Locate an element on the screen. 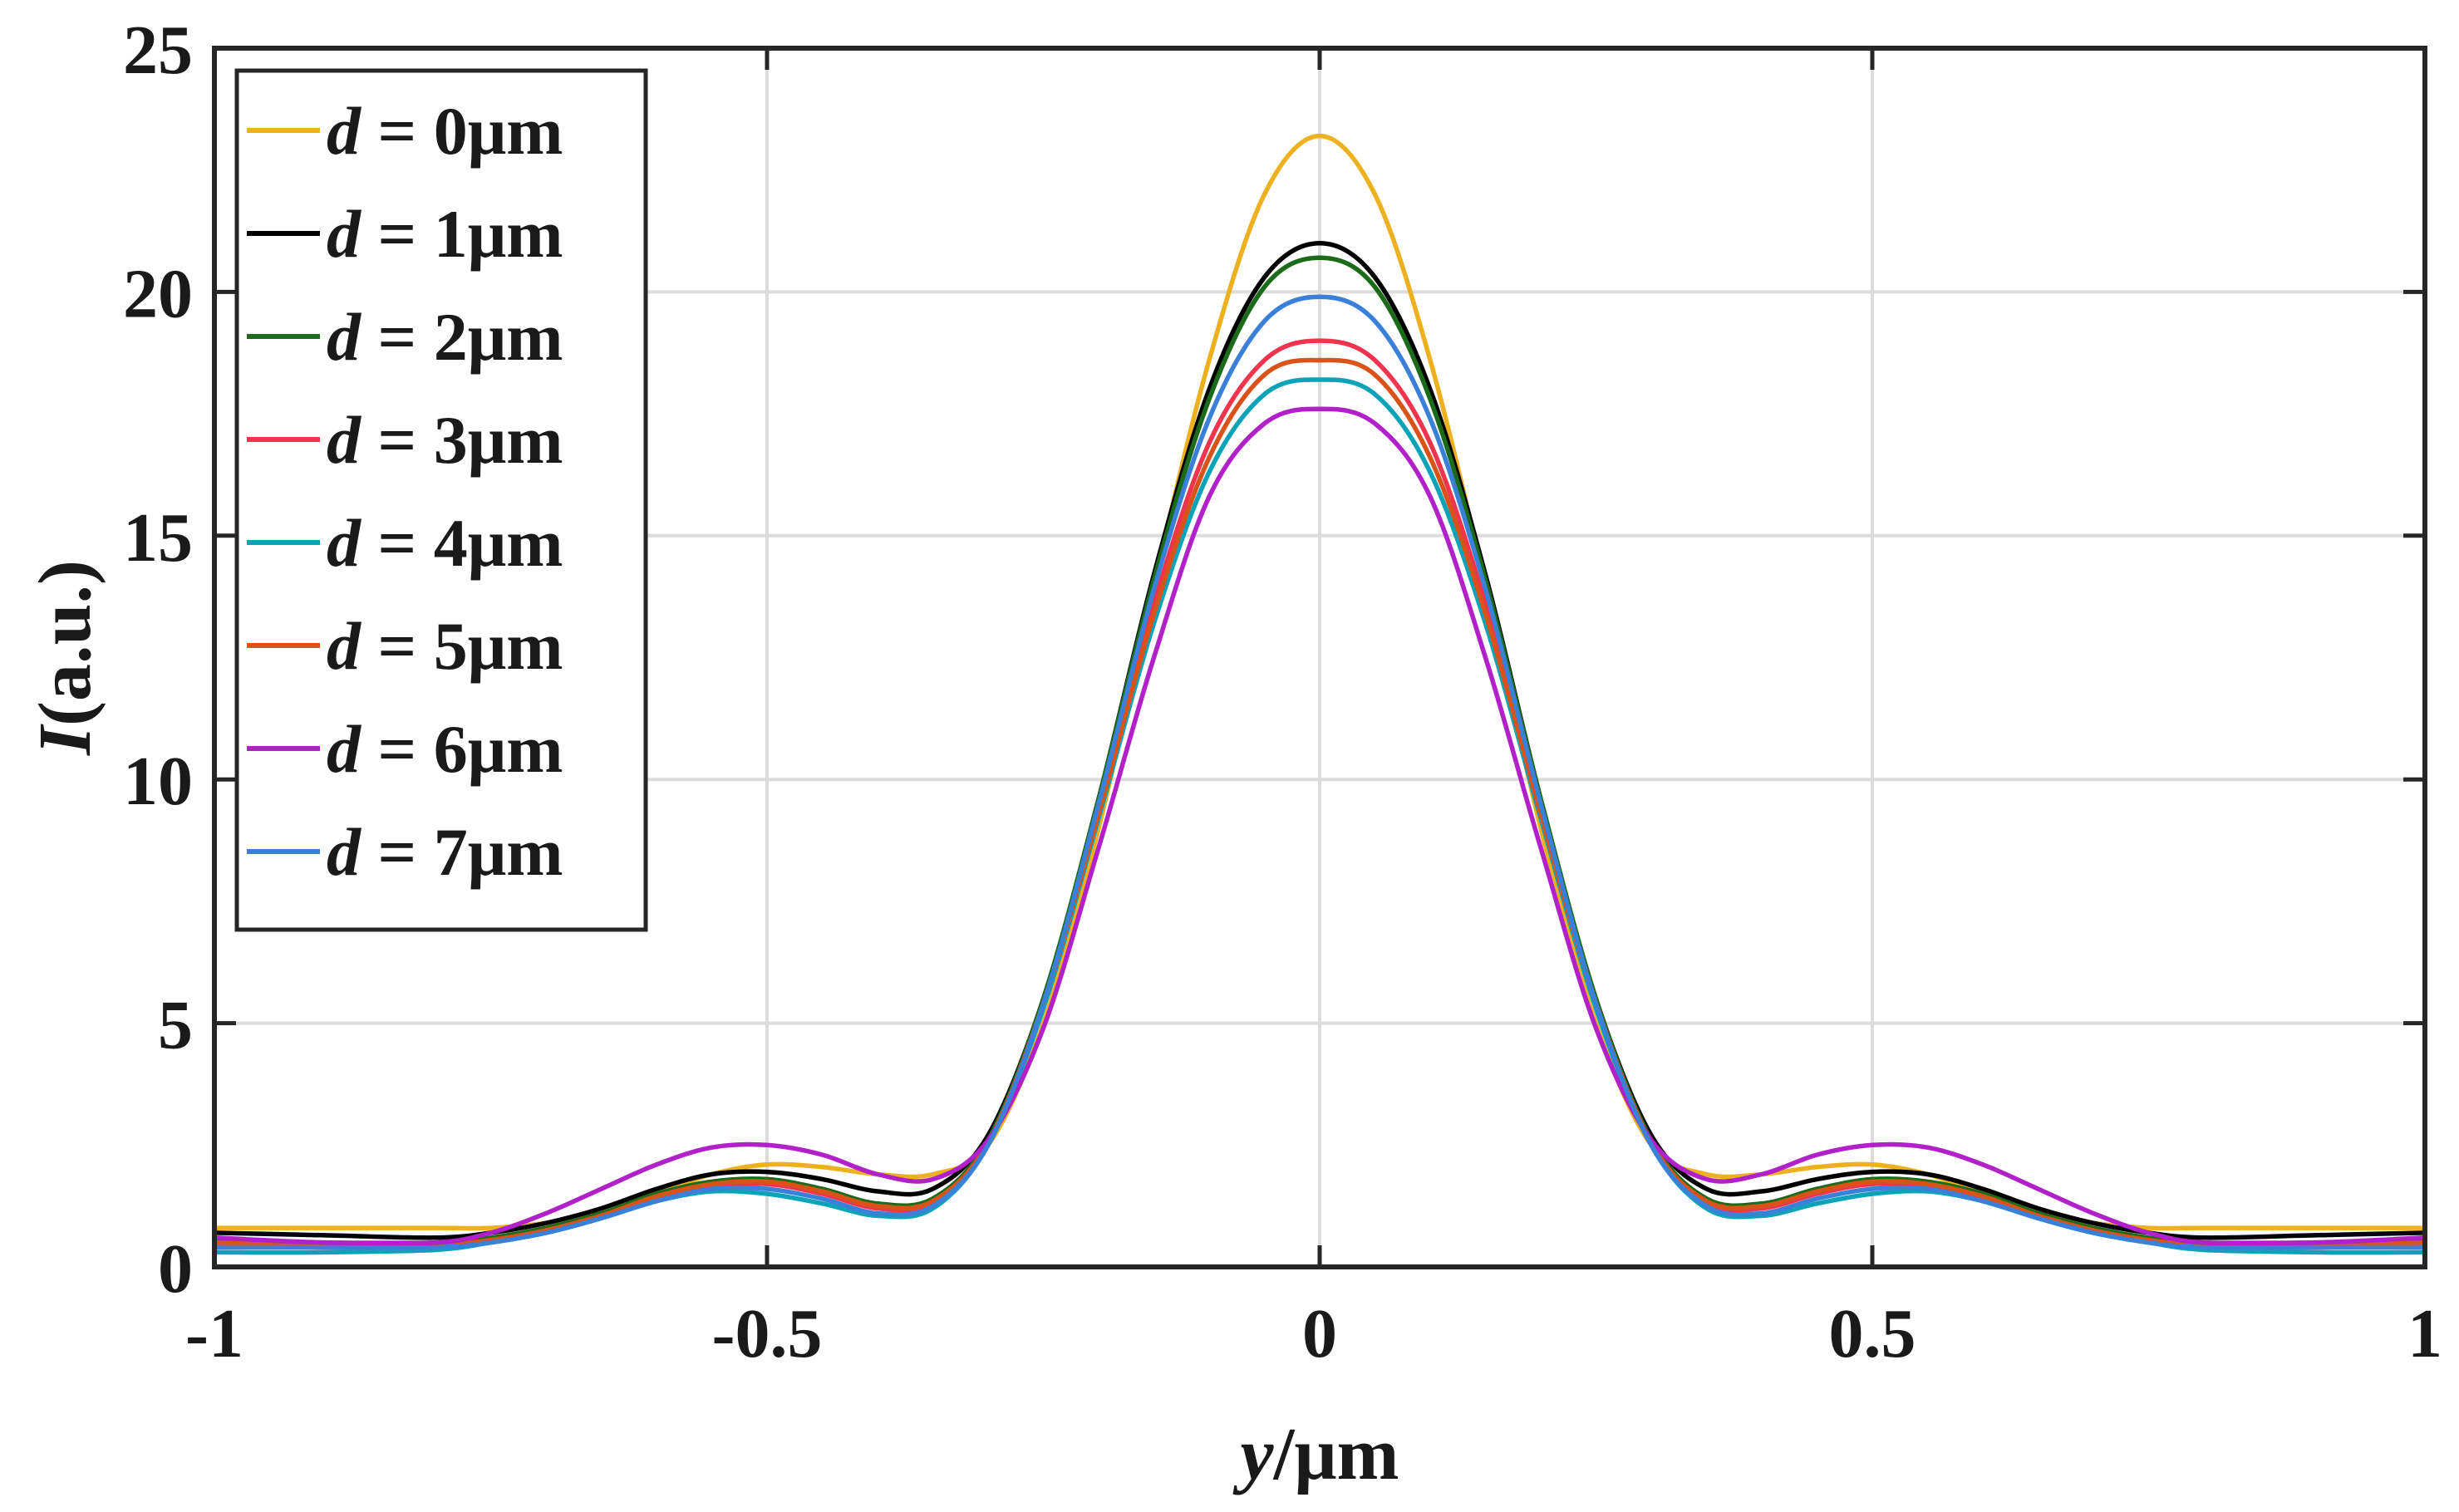 This screenshot has width=2459, height=1512. legend-entry: d = 7μm is located at coordinates (445, 852).